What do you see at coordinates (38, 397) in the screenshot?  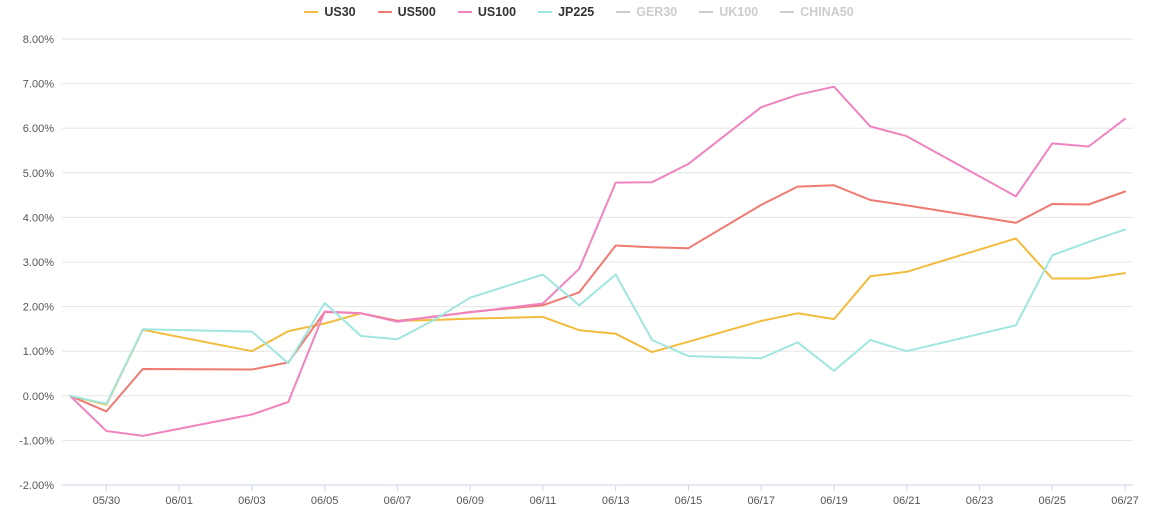 I see `y-tick-label: 0.00%` at bounding box center [38, 397].